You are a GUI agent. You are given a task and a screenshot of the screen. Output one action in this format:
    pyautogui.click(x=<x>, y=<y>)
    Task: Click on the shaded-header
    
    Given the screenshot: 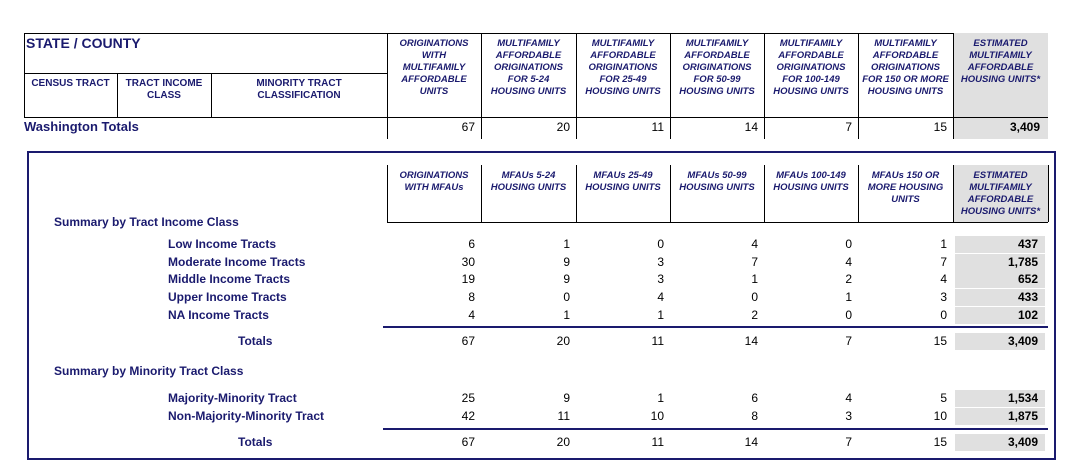 What is the action you would take?
    pyautogui.click(x=1000, y=193)
    